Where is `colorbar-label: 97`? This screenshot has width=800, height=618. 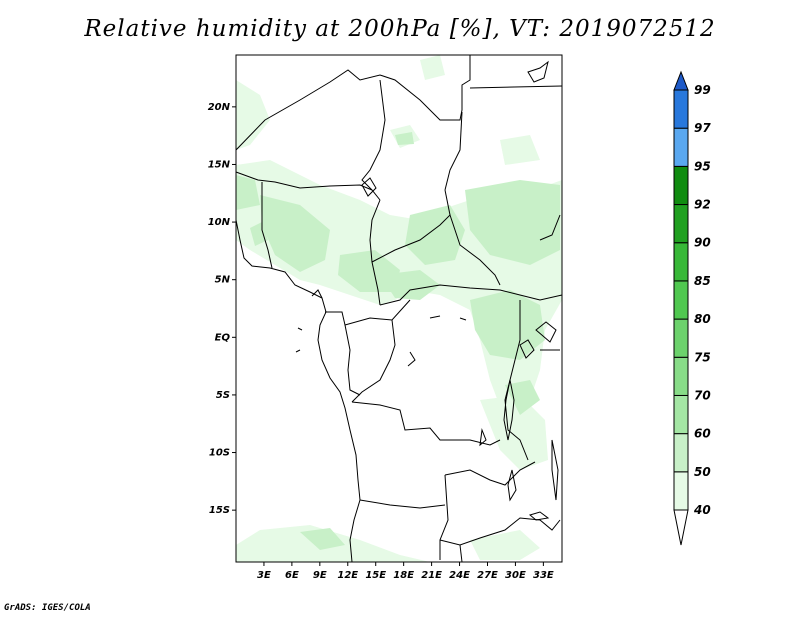 colorbar-label: 97 is located at coordinates (702, 128).